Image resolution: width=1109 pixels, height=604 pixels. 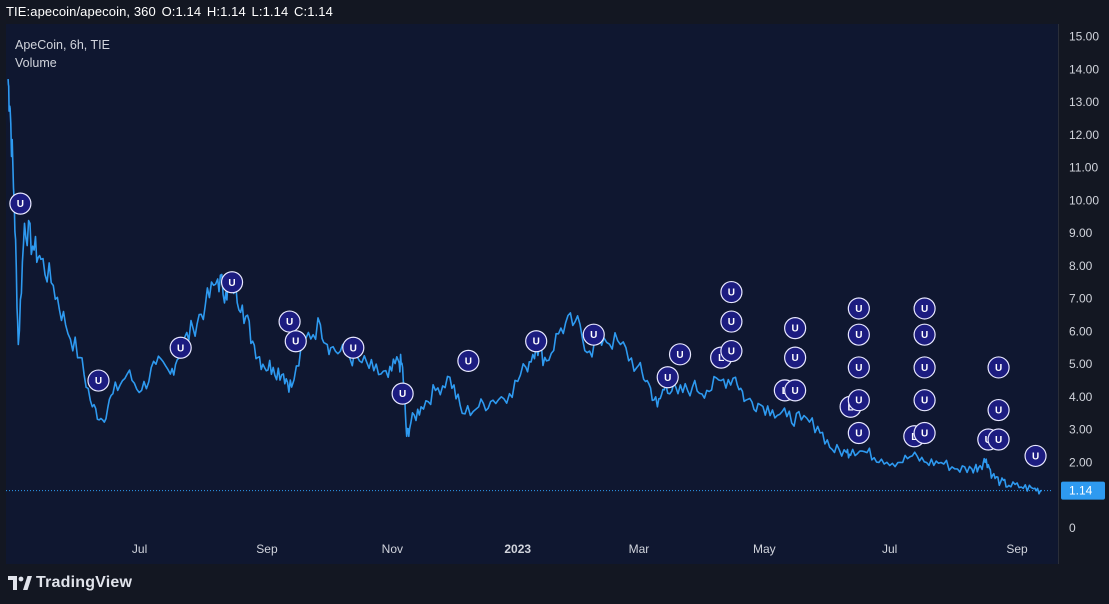 I want to click on x-tick-label: Mar, so click(x=639, y=549).